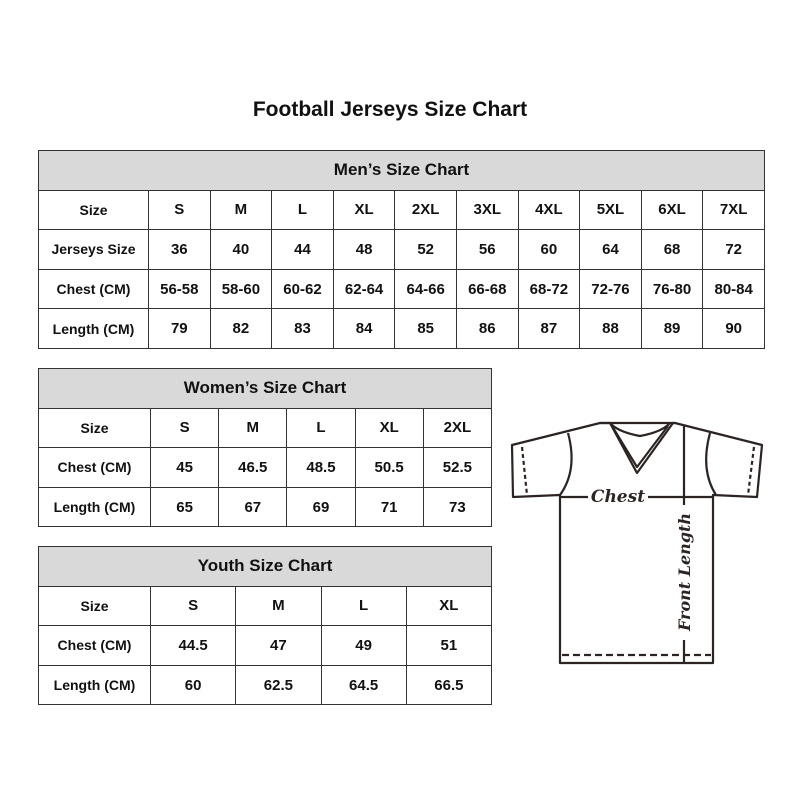 The width and height of the screenshot is (800, 800). Describe the element at coordinates (618, 497) in the screenshot. I see `chest-label: Chest` at that location.